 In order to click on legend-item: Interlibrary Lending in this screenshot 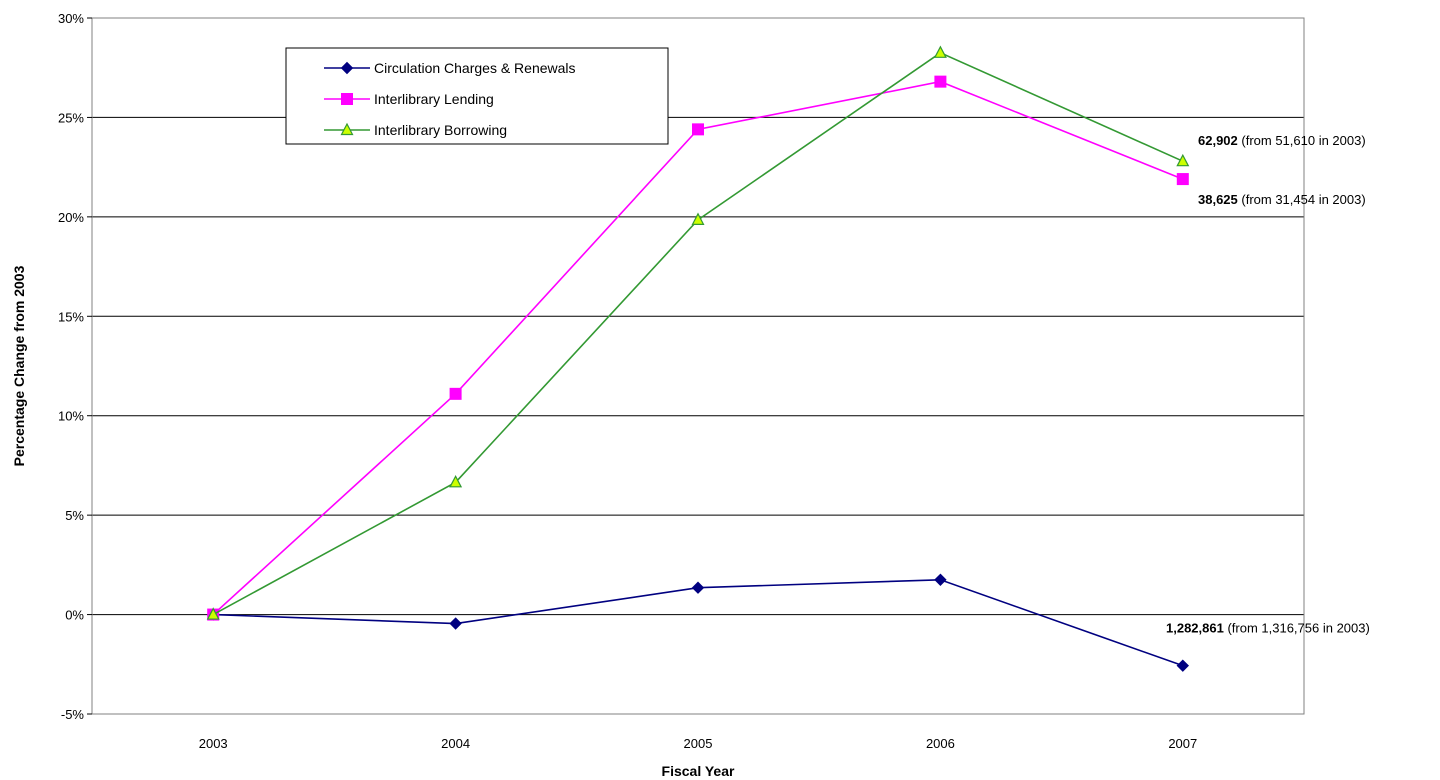, I will do `click(409, 99)`.